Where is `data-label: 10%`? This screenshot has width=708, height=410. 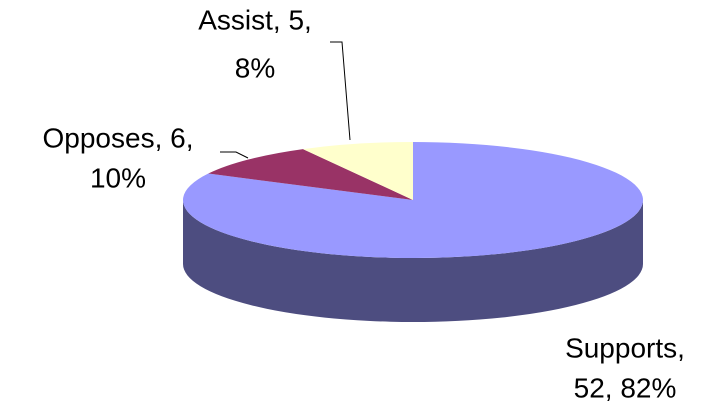 data-label: 10% is located at coordinates (118, 177).